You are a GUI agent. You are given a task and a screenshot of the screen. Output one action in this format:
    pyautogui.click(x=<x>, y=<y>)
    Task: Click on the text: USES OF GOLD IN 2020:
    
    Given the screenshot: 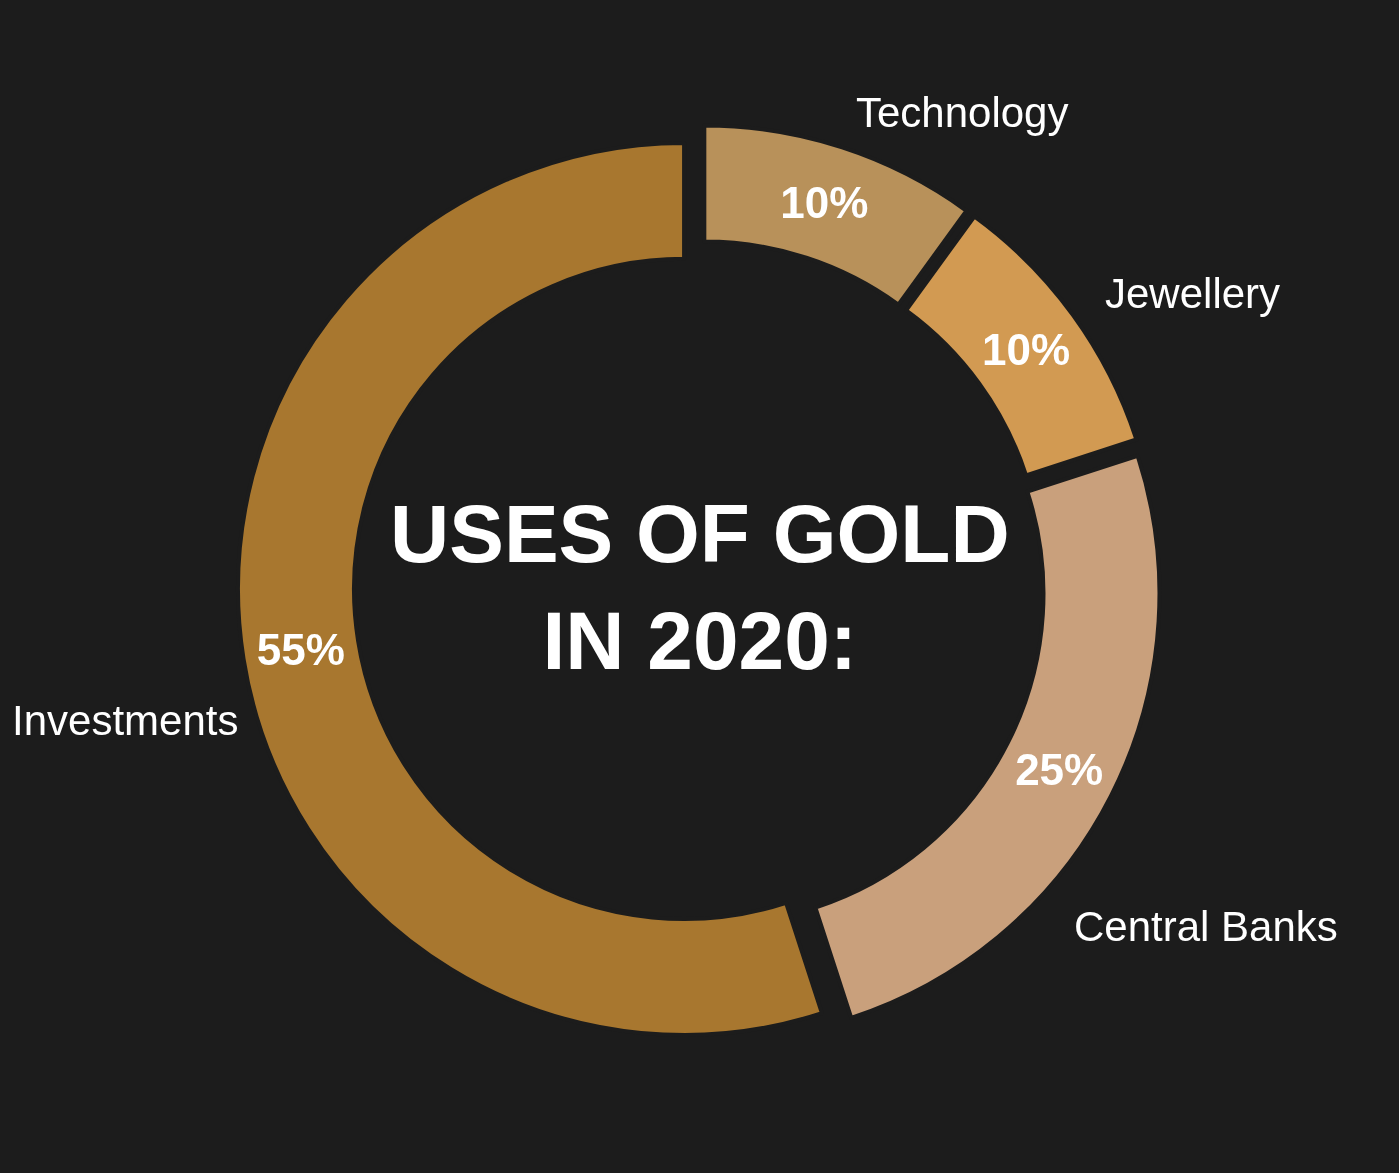 What is the action you would take?
    pyautogui.click(x=700, y=587)
    